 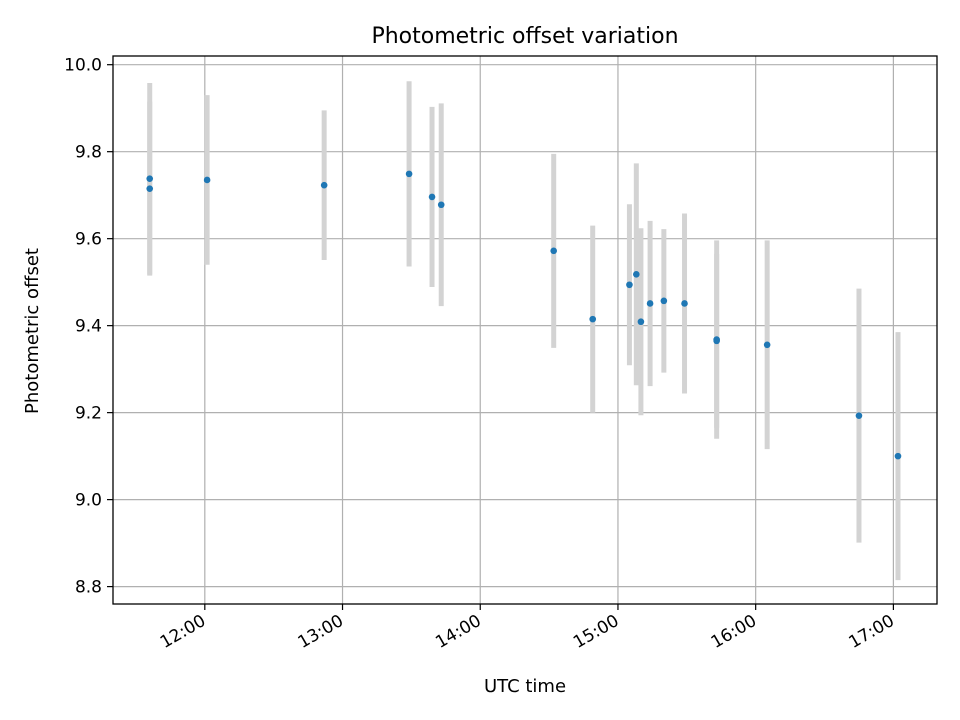 What do you see at coordinates (88, 588) in the screenshot?
I see `y-tick-label: 8.8` at bounding box center [88, 588].